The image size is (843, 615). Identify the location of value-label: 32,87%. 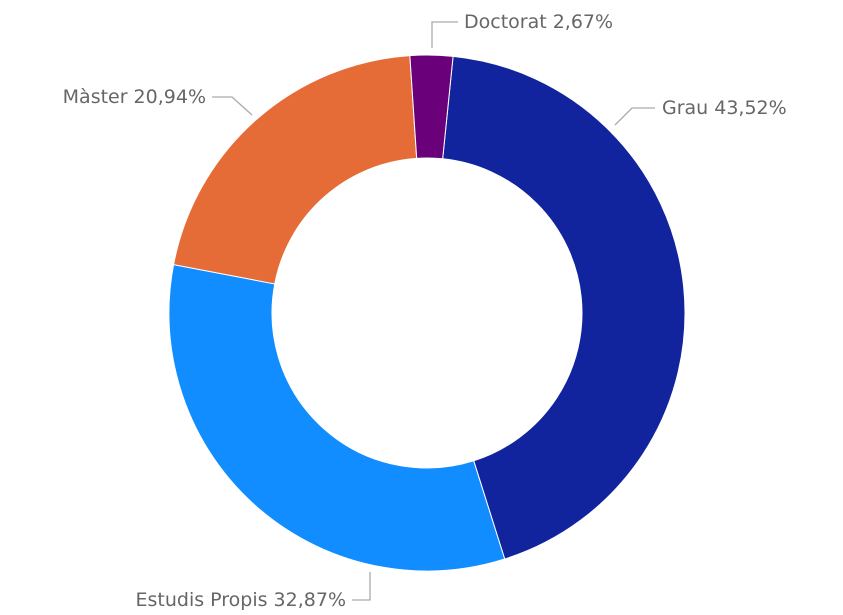
(310, 600).